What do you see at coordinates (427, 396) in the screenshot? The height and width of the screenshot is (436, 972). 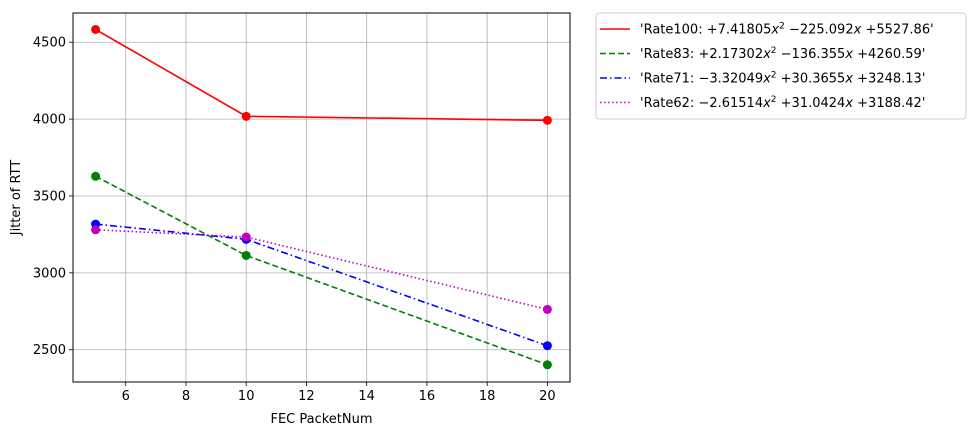 I see `x-tick-label: 16` at bounding box center [427, 396].